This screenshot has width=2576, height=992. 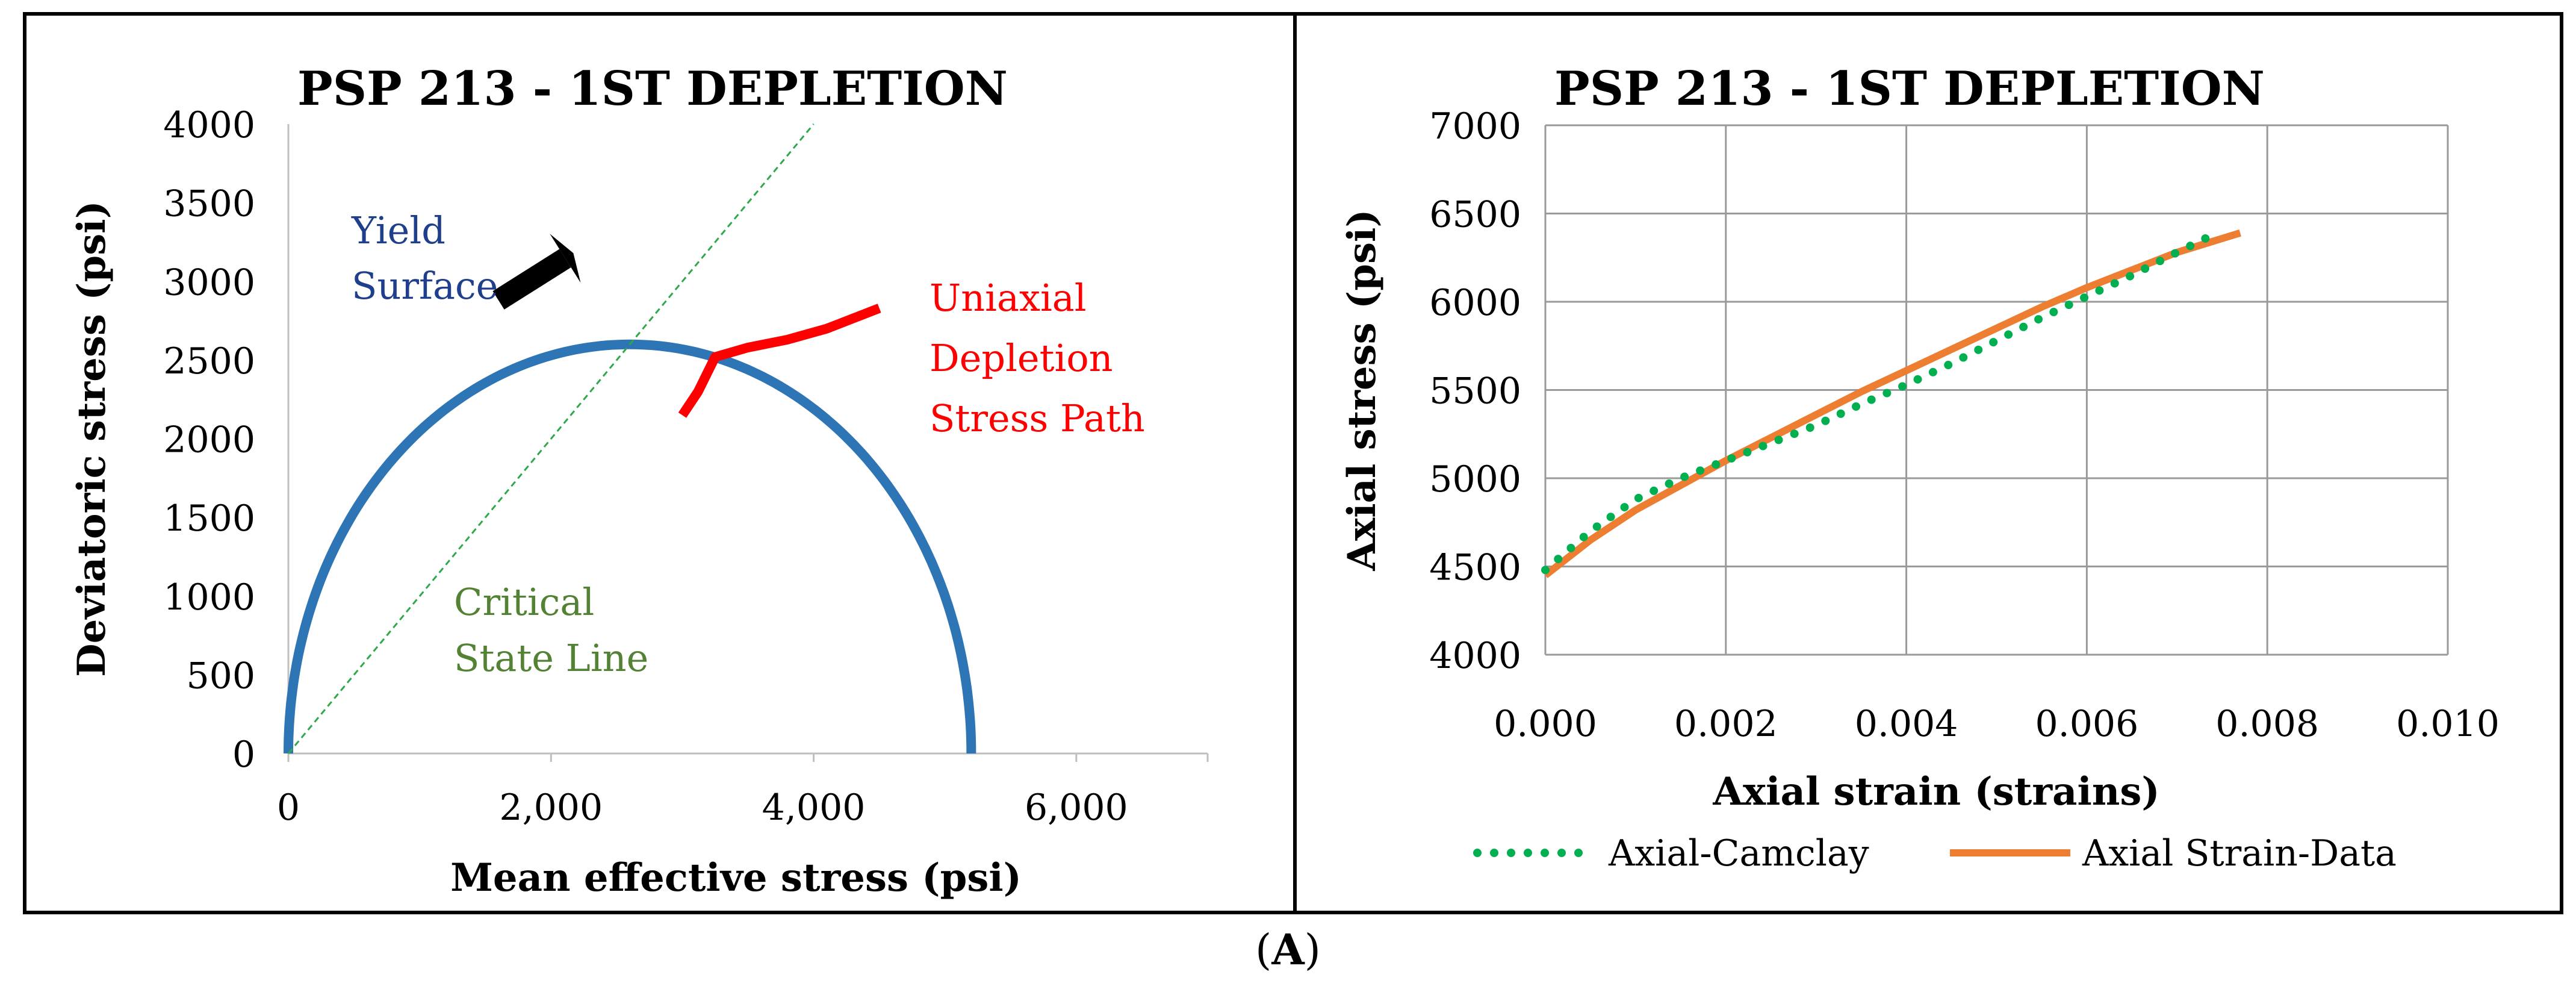 What do you see at coordinates (1021, 358) in the screenshot?
I see `stress-path-label-line2: Depletion` at bounding box center [1021, 358].